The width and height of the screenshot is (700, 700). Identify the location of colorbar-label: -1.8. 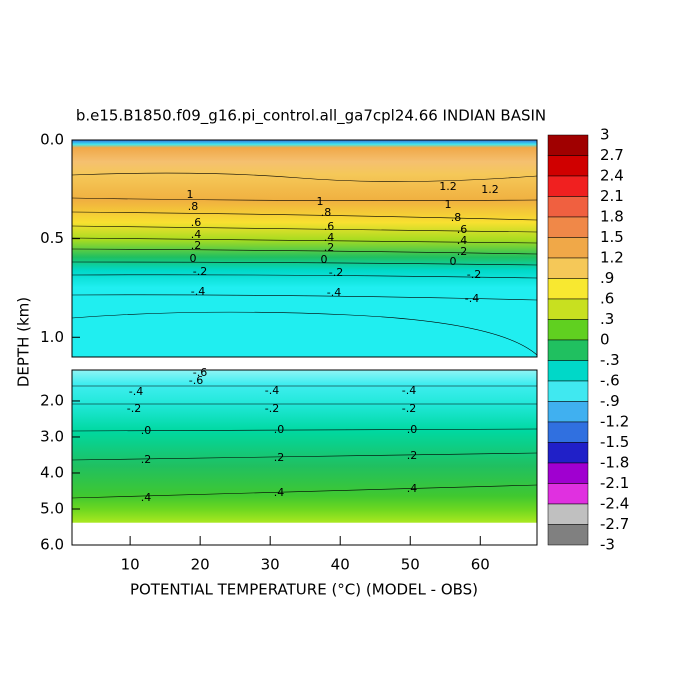
(614, 463).